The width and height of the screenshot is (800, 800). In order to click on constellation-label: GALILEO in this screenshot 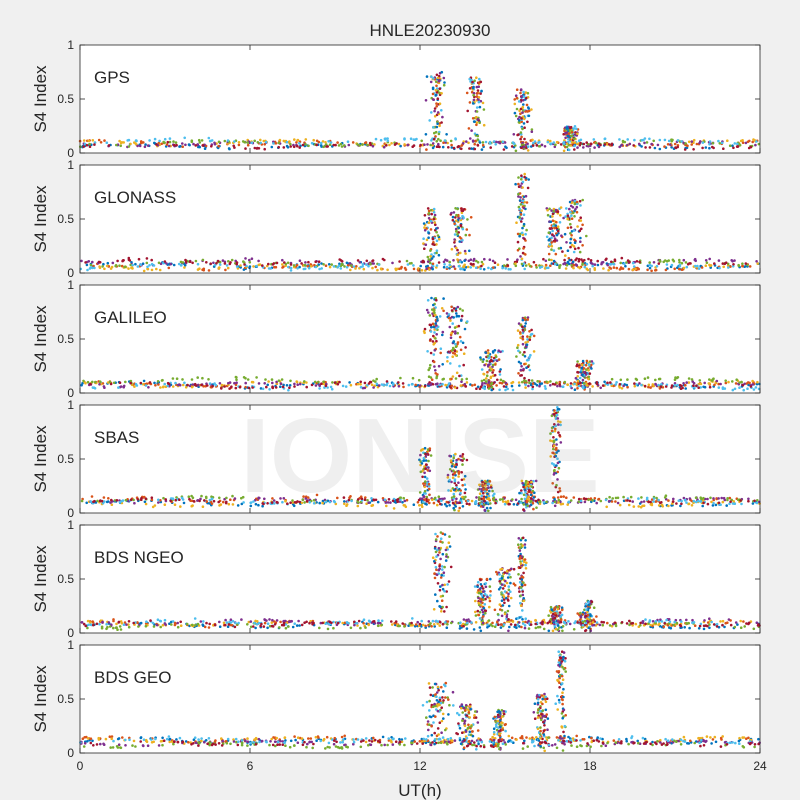, I will do `click(130, 317)`.